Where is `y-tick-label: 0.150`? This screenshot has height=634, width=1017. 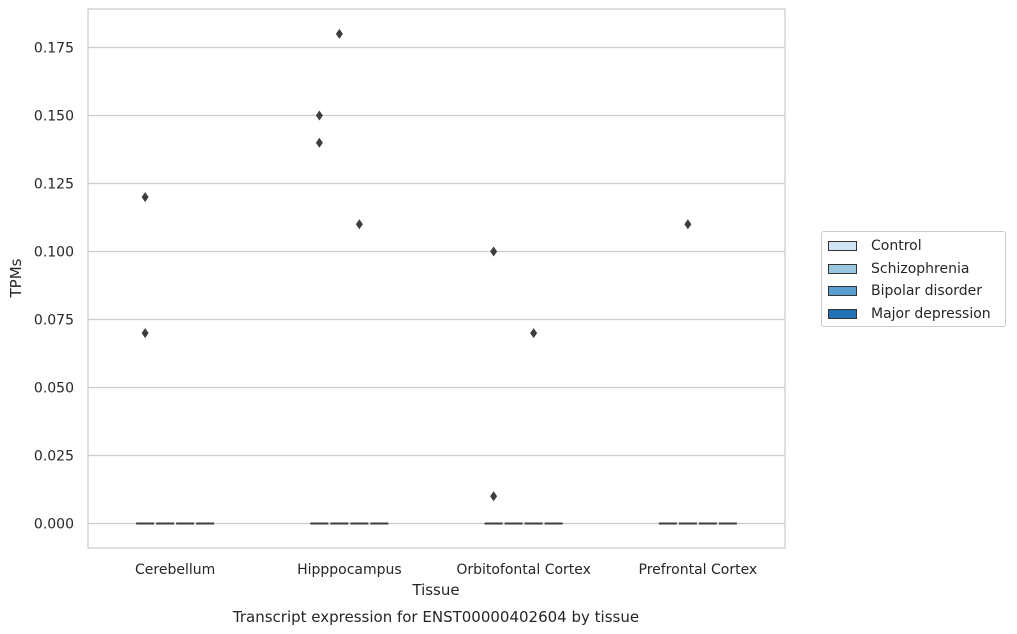
y-tick-label: 0.150 is located at coordinates (54, 117).